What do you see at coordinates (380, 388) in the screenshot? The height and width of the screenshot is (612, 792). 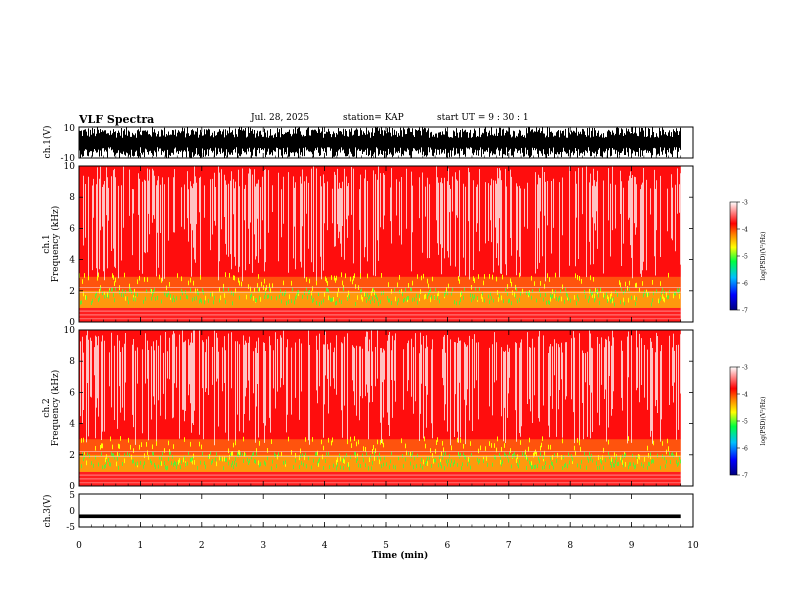 I see `ch2-spec-low-power-streaks` at bounding box center [380, 388].